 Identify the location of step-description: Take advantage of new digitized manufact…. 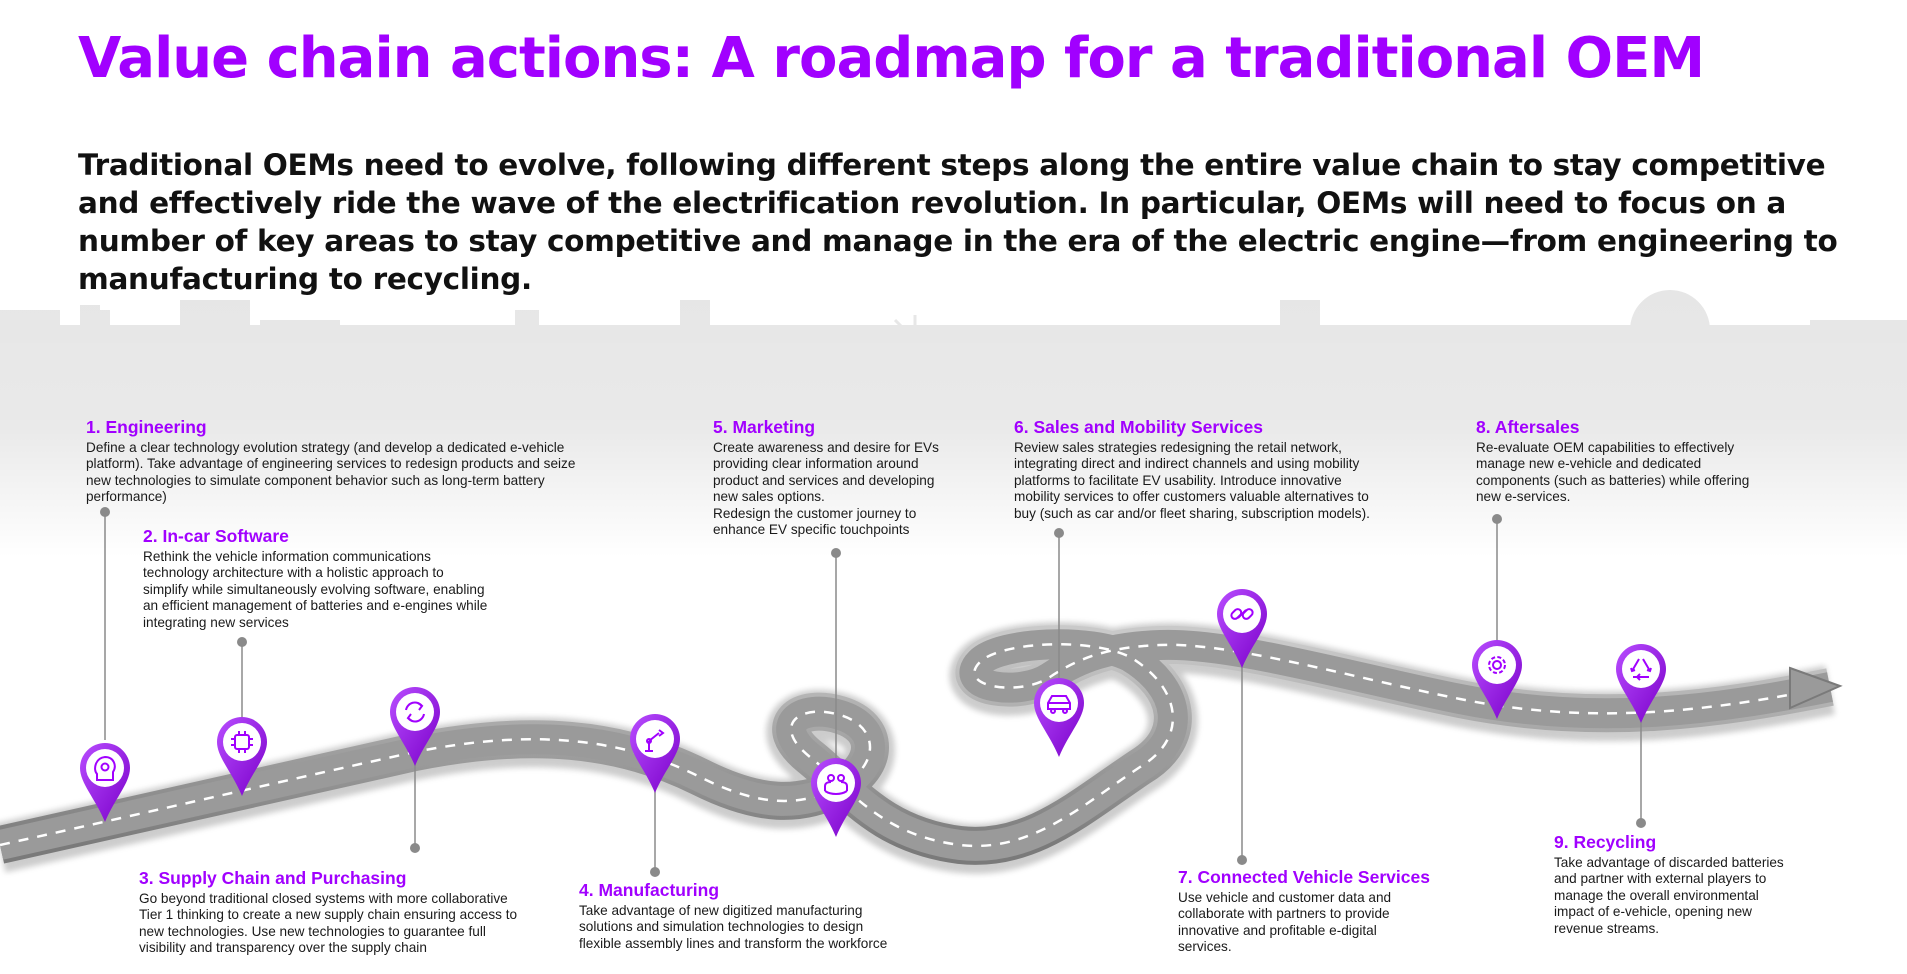
(733, 927).